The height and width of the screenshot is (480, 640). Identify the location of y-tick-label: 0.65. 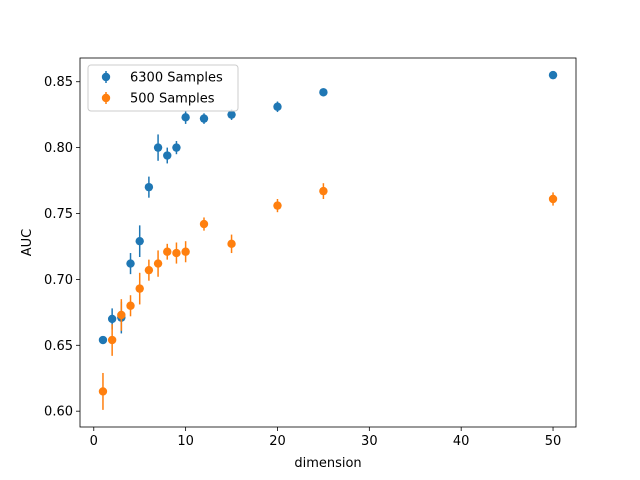
(58, 346).